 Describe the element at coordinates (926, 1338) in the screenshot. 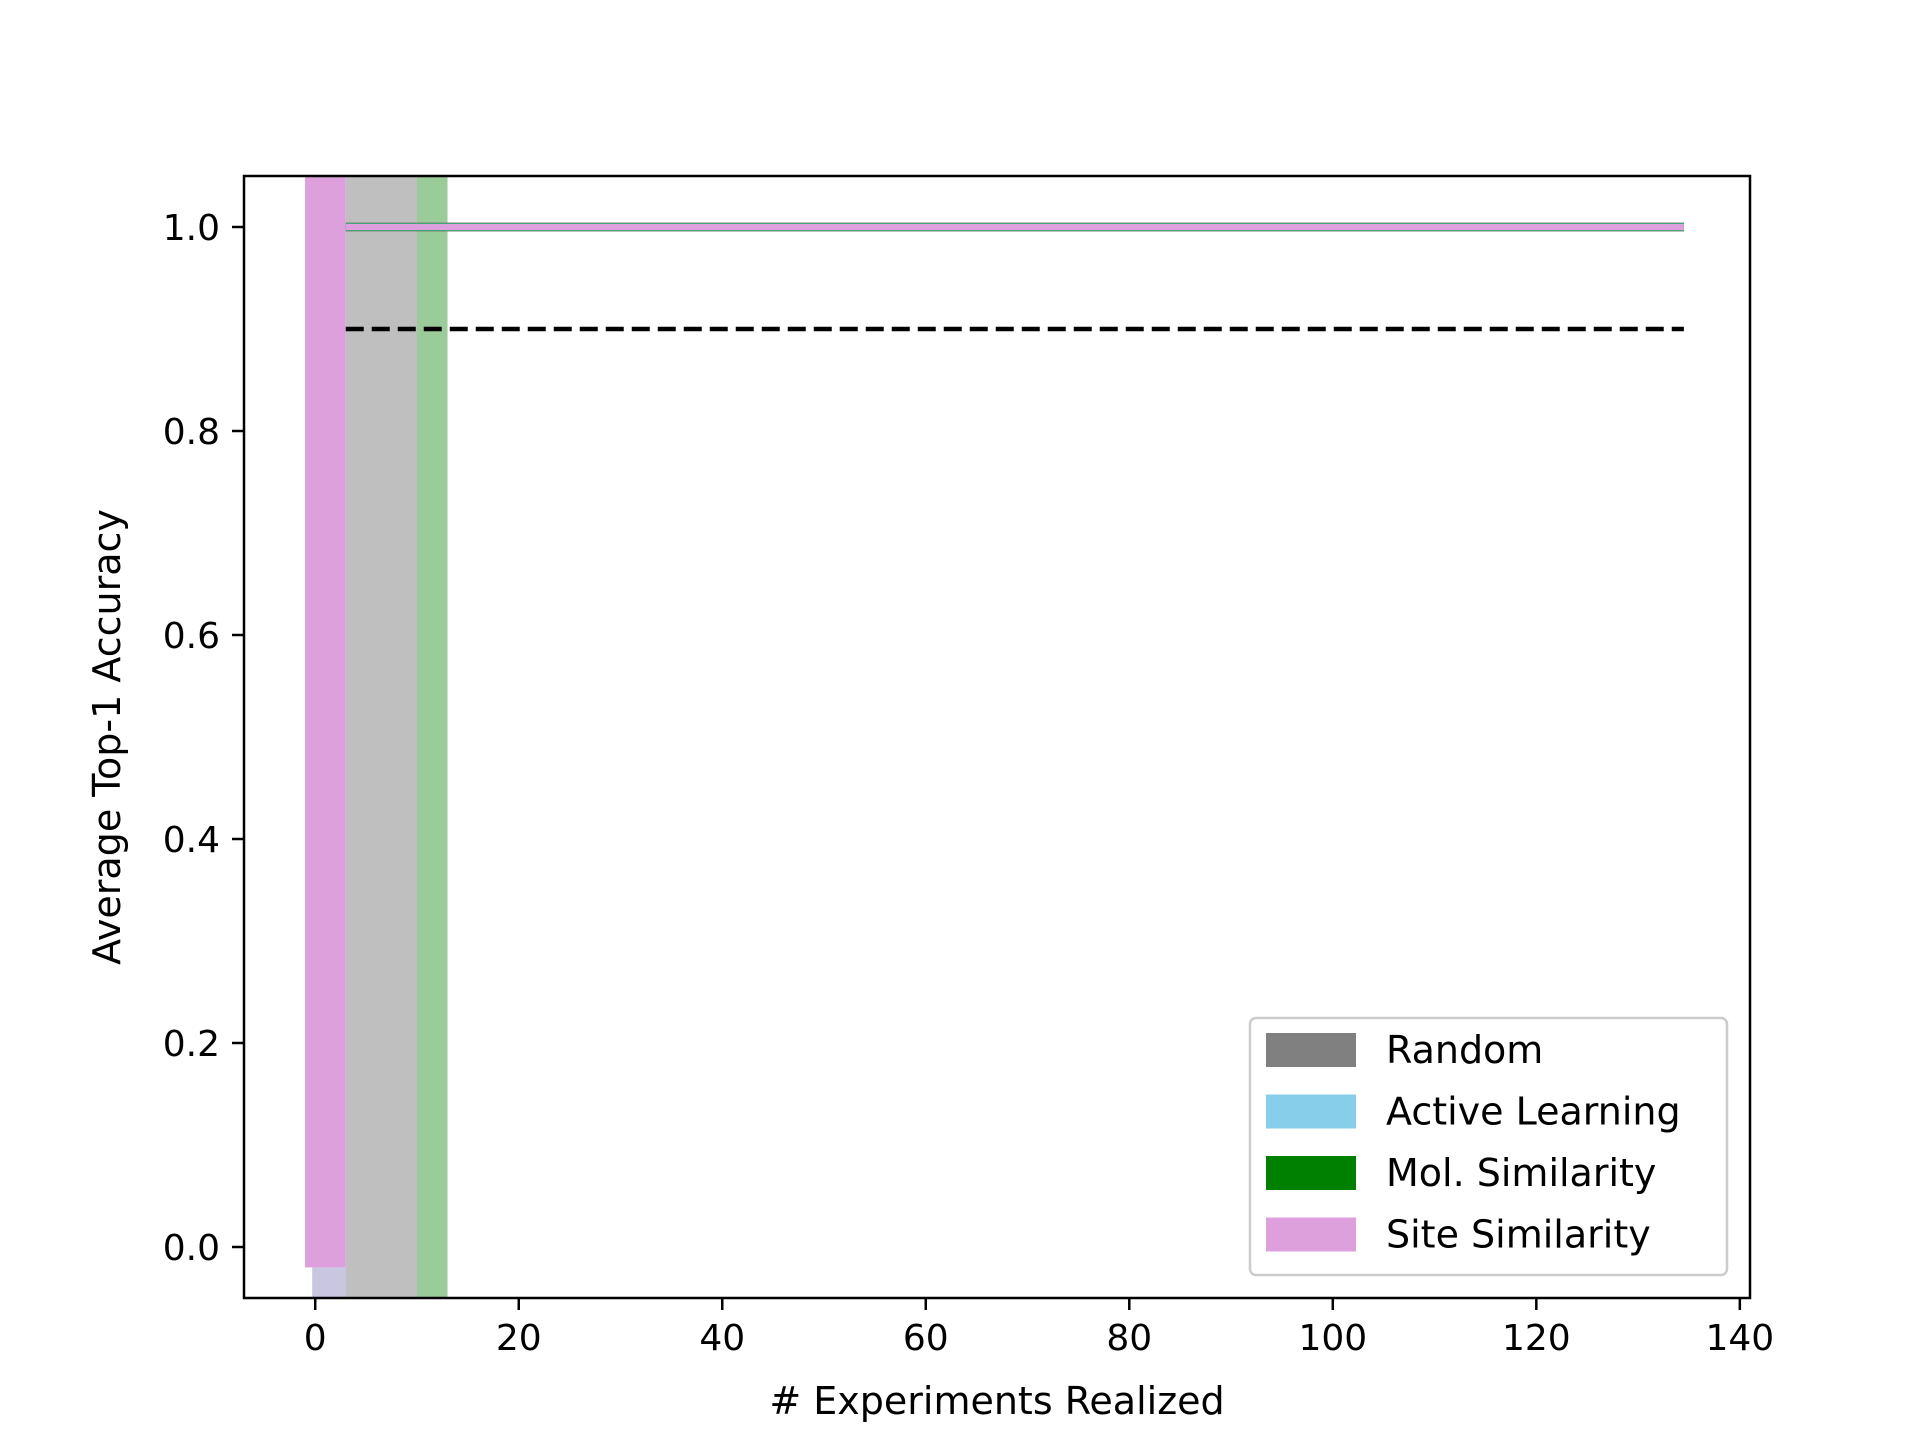

I see `x-tick-label: 60` at that location.